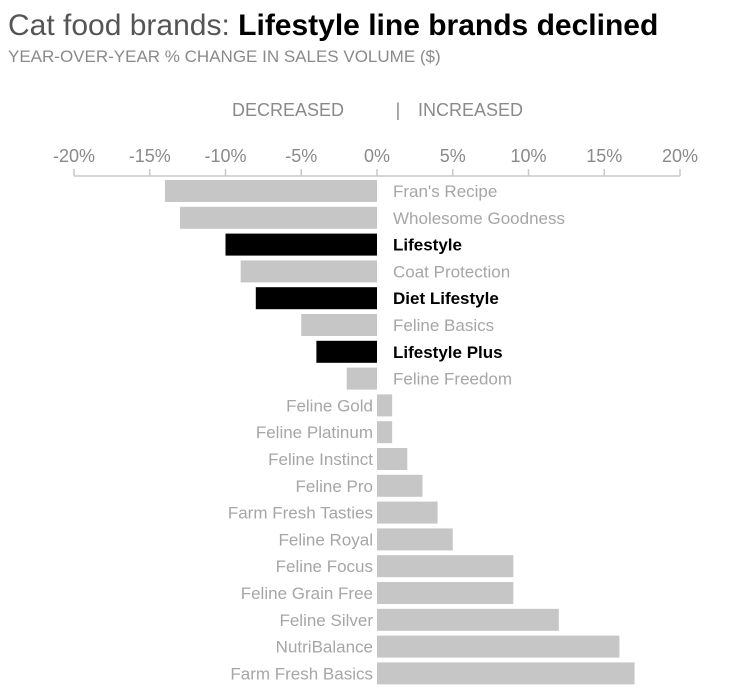 Image resolution: width=738 pixels, height=695 pixels. Describe the element at coordinates (479, 218) in the screenshot. I see `category-label: Wholesome Goodness` at that location.